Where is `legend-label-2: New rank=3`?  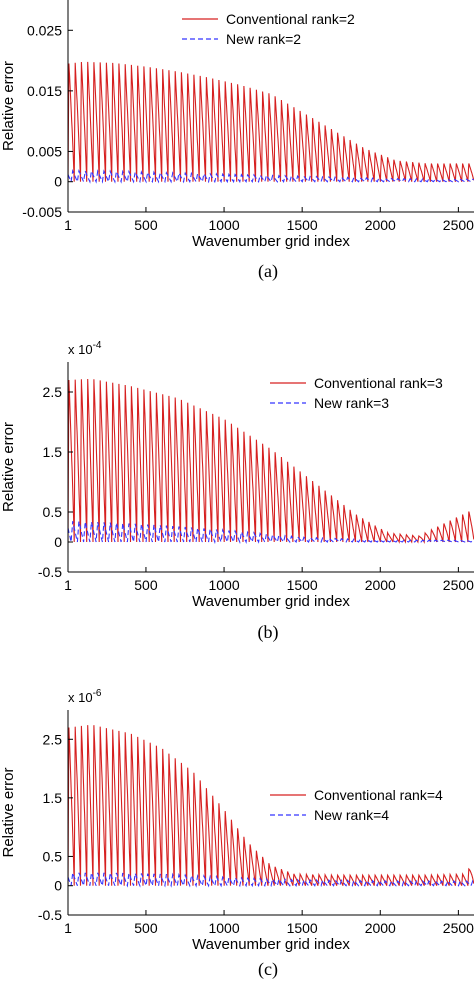
legend-label-2: New rank=3 is located at coordinates (351, 403).